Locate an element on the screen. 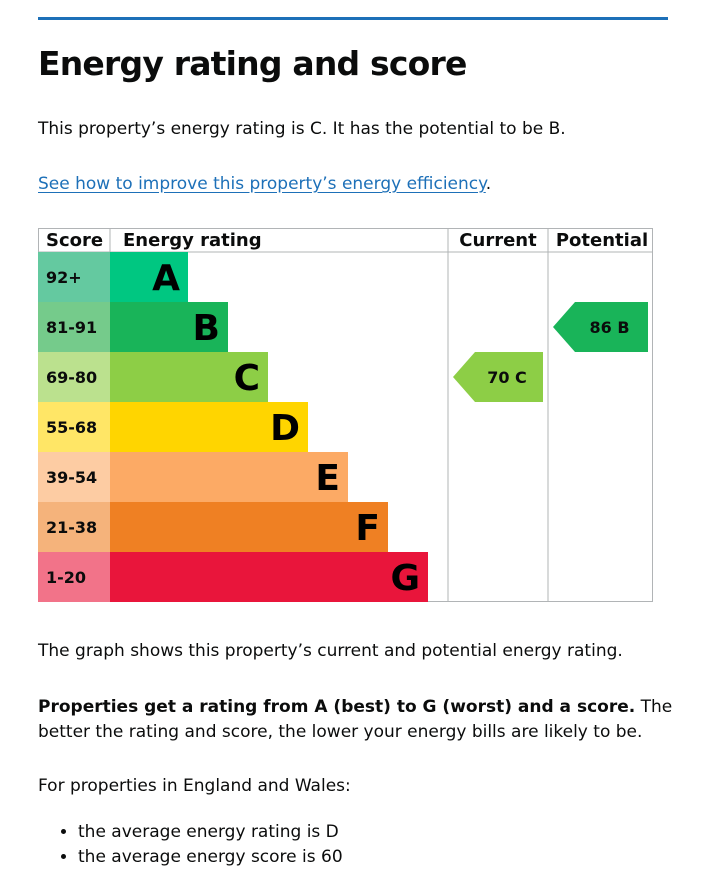  region-intro: For properties in England and Wales: is located at coordinates (194, 786).